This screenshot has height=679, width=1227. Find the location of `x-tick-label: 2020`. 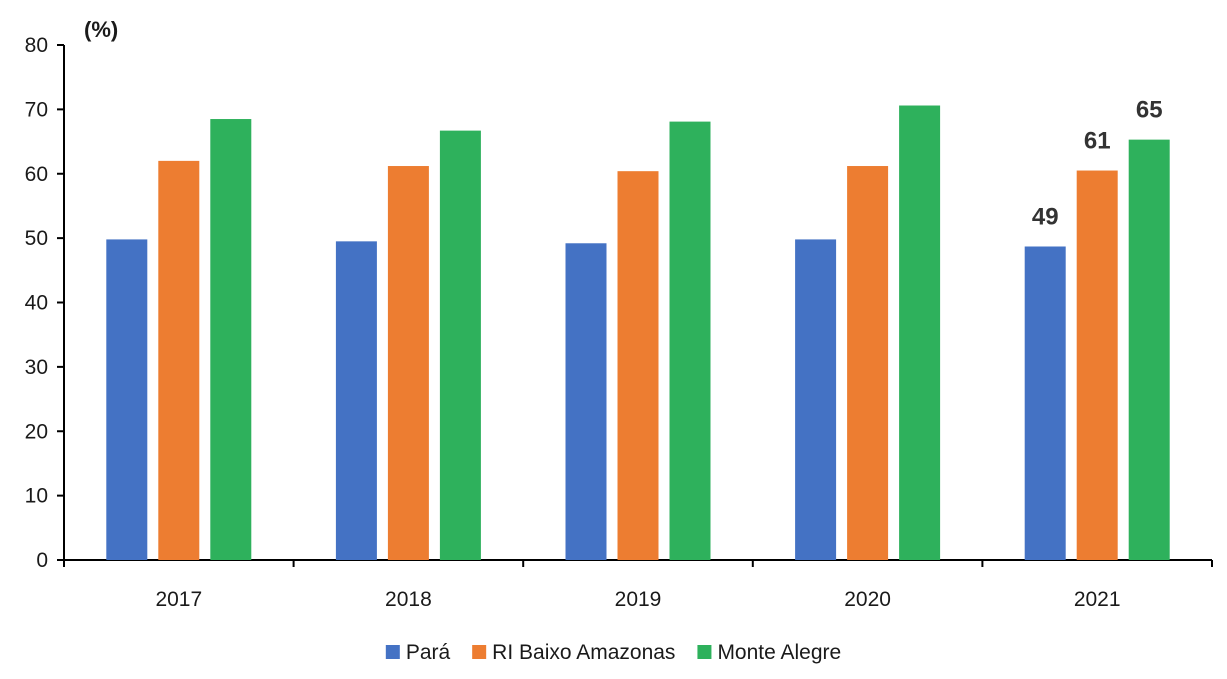

x-tick-label: 2020 is located at coordinates (867, 599).